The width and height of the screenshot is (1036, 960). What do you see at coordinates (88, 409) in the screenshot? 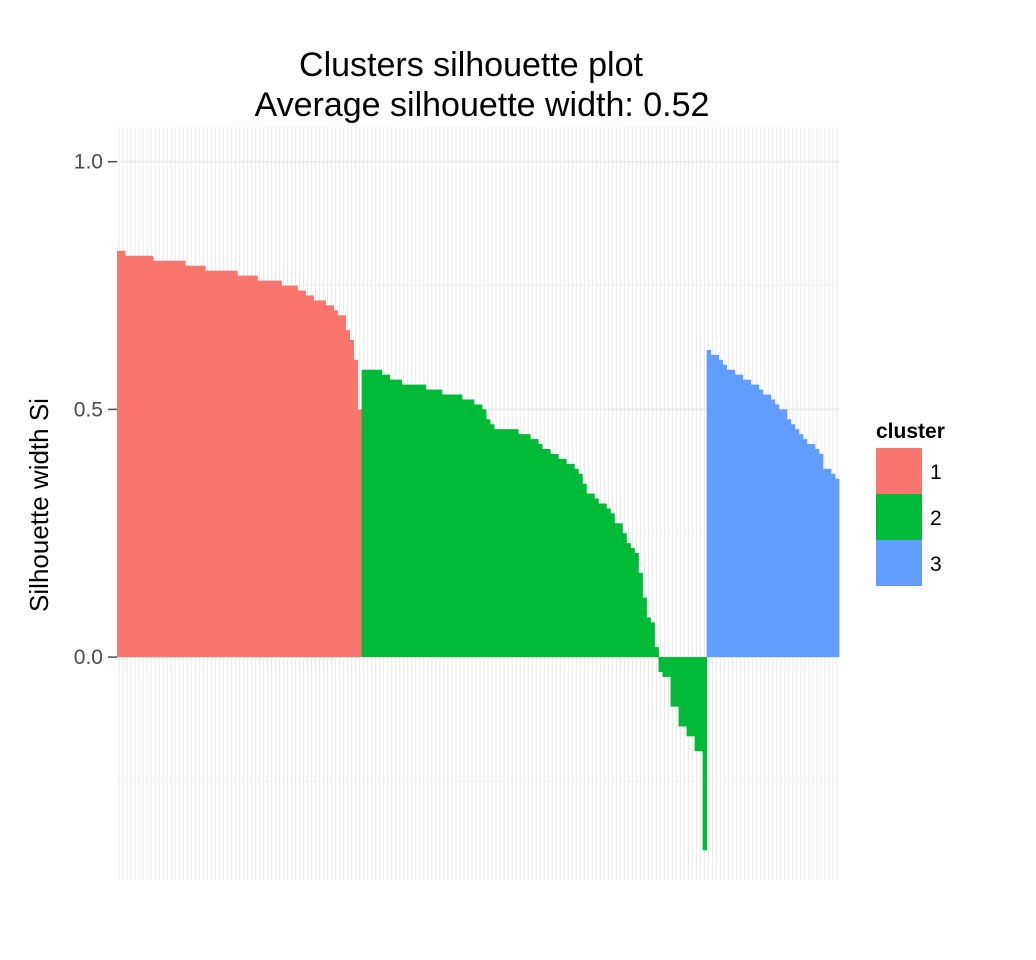
I see `y-tick-label: 0.5` at bounding box center [88, 409].